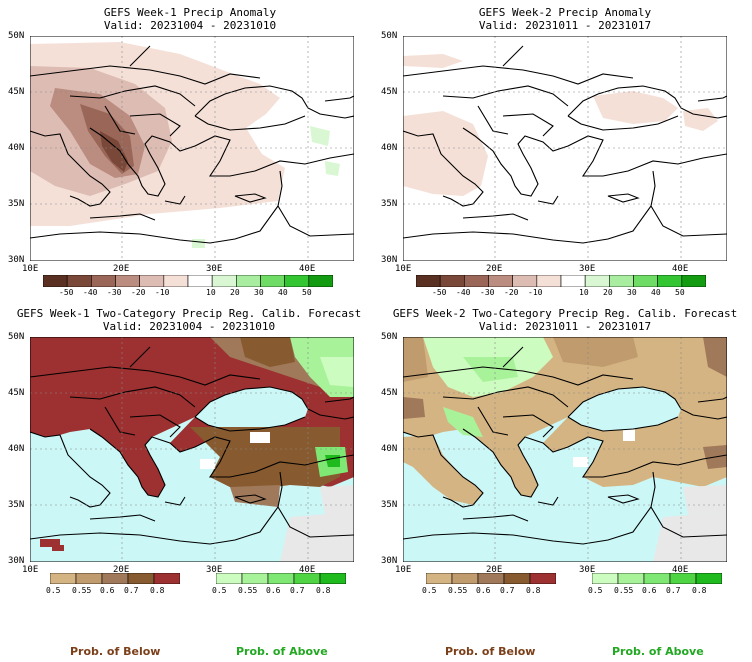  Describe the element at coordinates (190, 25) in the screenshot. I see `panel1-valid: Valid: 20231004 - 20231010` at that location.